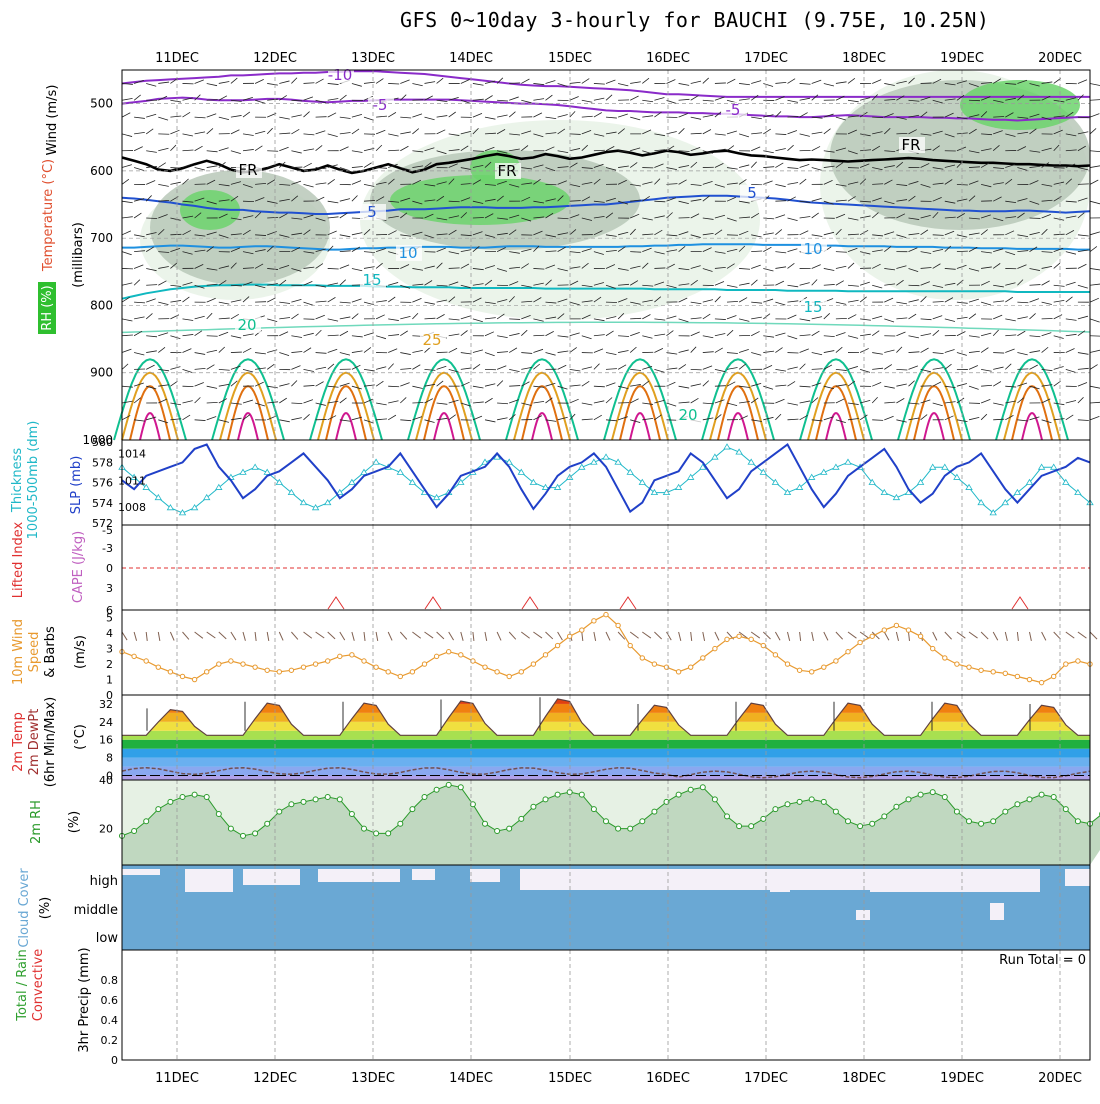  Describe the element at coordinates (606, 753) in the screenshot. I see `temp-band` at that location.